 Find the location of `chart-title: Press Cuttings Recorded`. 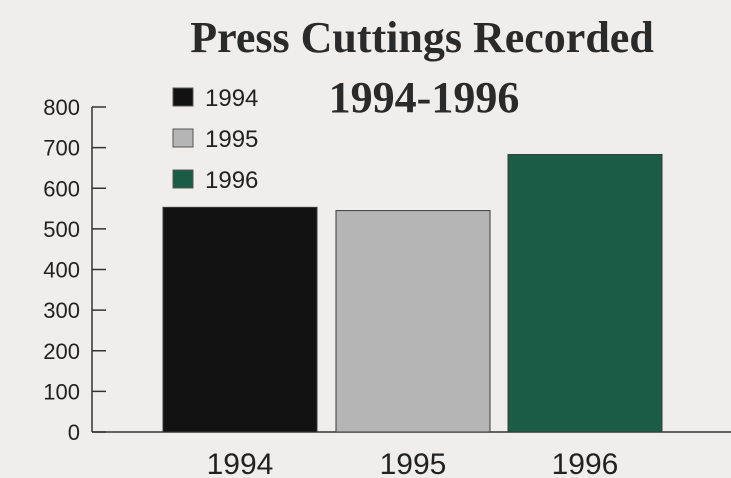

chart-title: Press Cuttings Recorded is located at coordinates (422, 37).